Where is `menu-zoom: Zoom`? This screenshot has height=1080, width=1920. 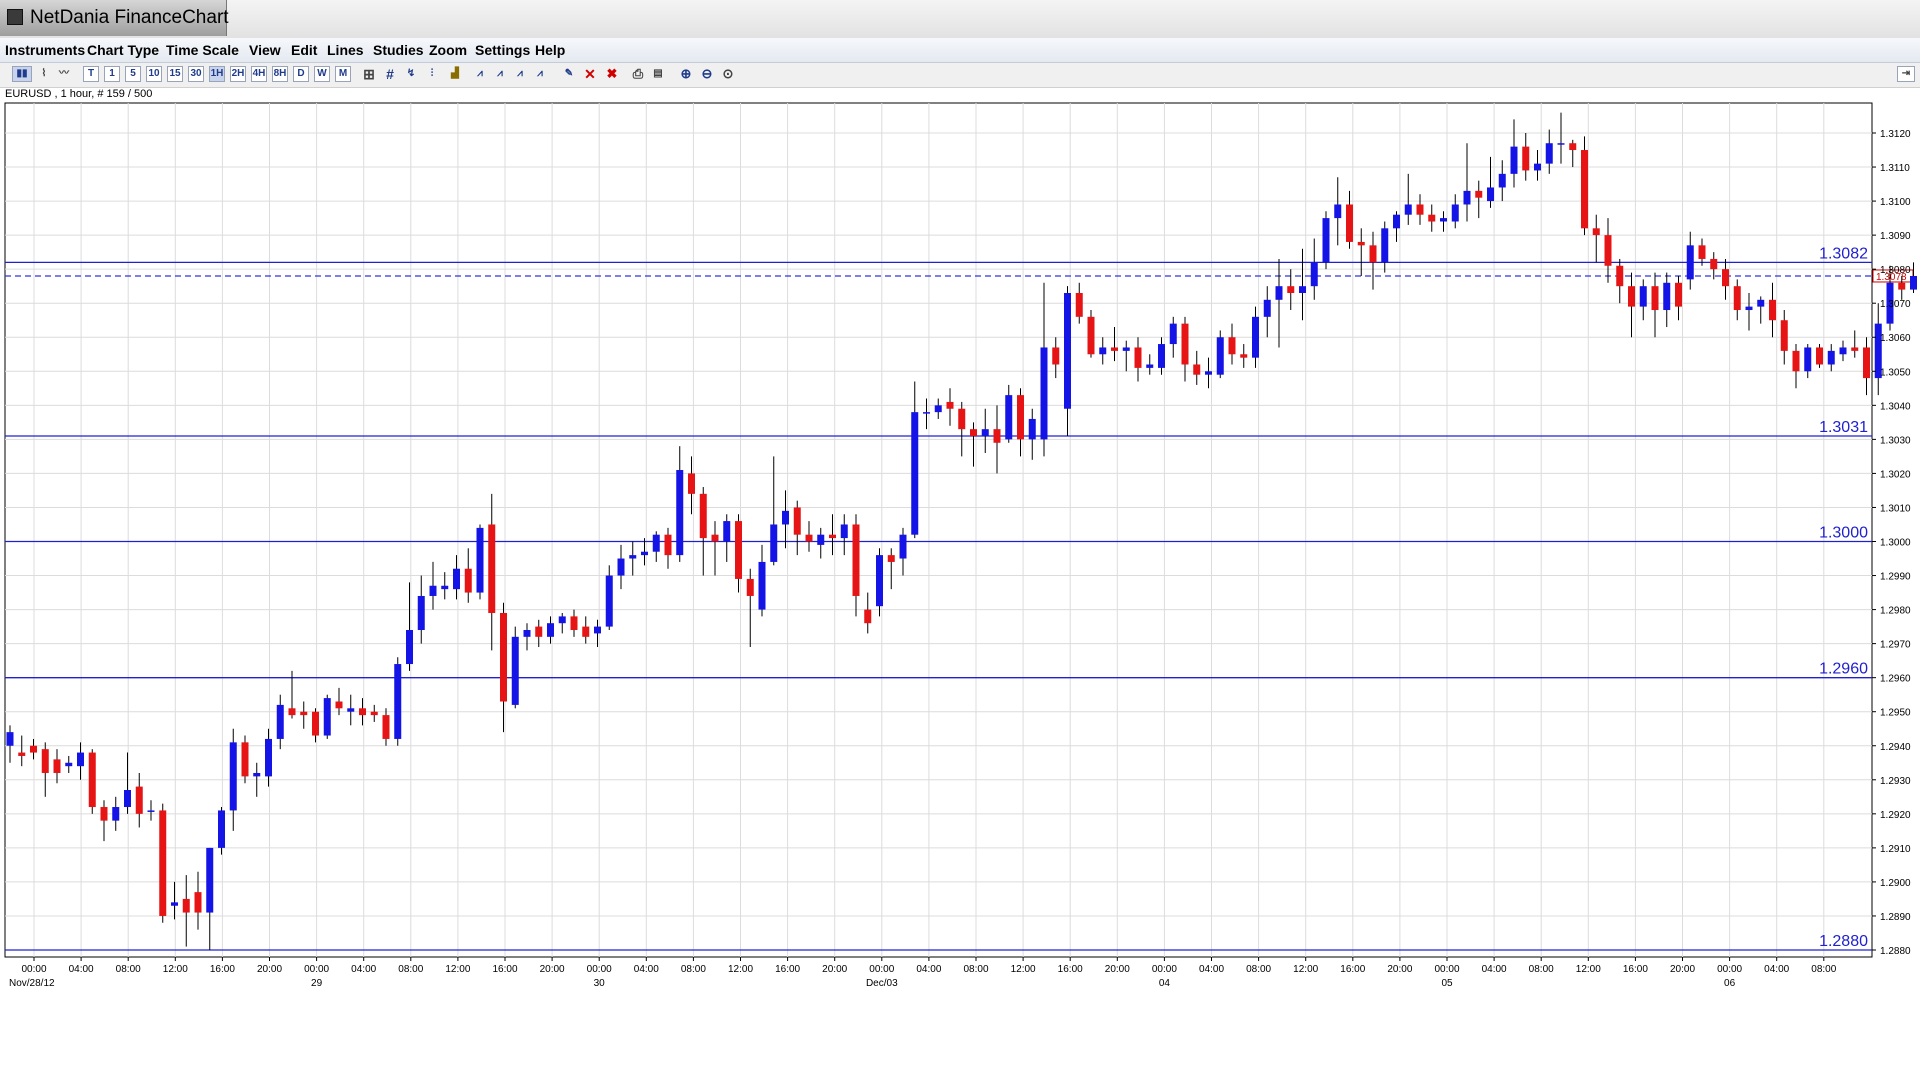
menu-zoom: Zoom is located at coordinates (448, 50).